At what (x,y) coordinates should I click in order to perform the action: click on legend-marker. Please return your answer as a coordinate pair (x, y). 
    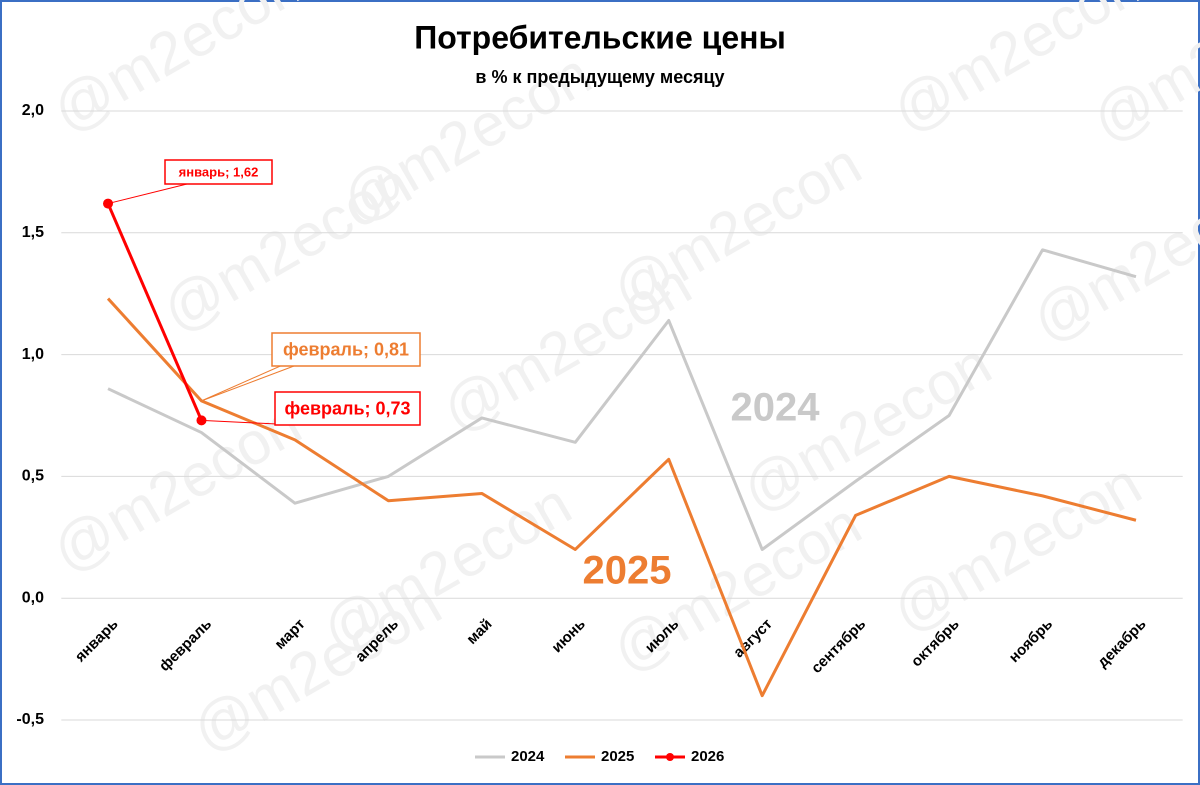
    Looking at the image, I should click on (670, 757).